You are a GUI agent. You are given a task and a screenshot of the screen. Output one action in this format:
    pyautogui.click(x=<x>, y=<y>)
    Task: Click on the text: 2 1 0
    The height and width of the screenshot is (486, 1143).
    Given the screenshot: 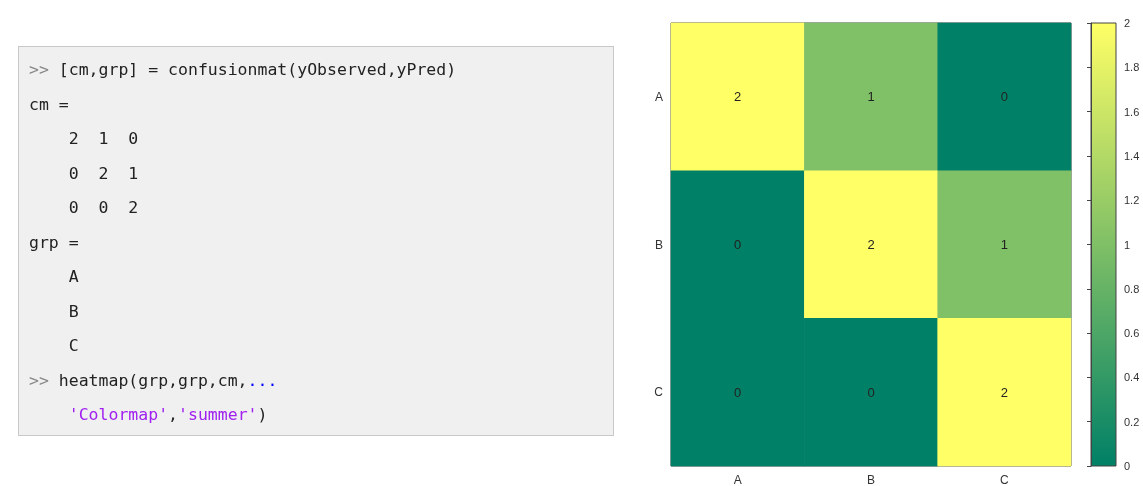 What is the action you would take?
    pyautogui.click(x=103, y=138)
    